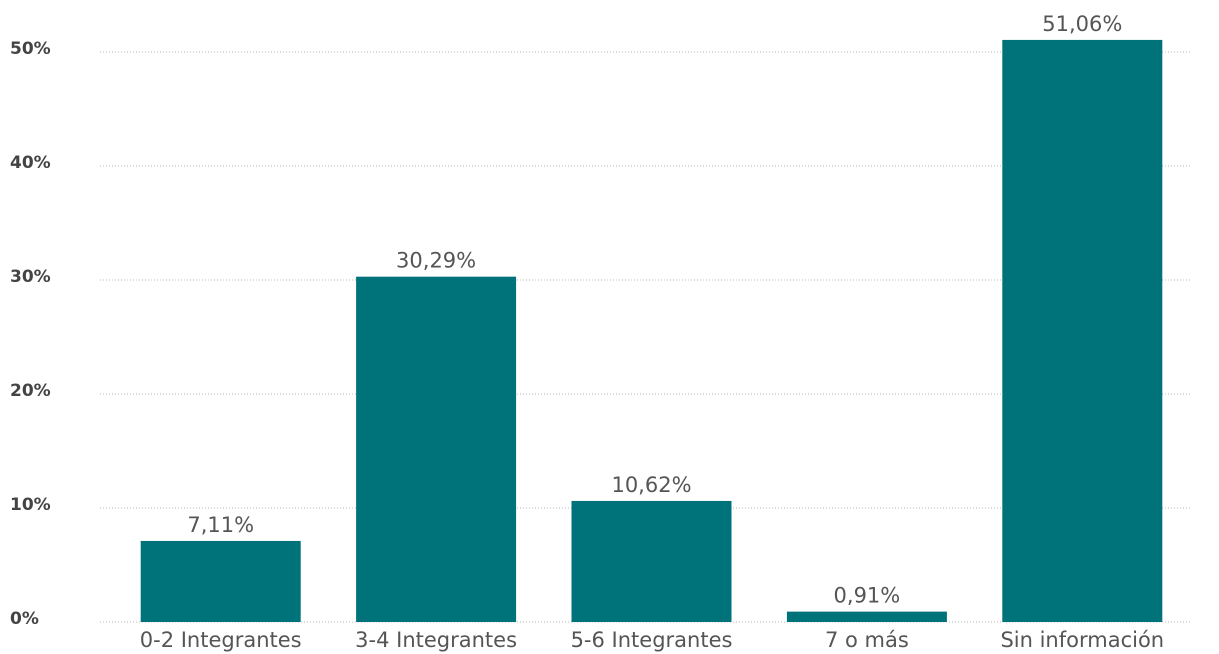 The width and height of the screenshot is (1219, 654). What do you see at coordinates (1082, 24) in the screenshot?
I see `value-label: 51,06%` at bounding box center [1082, 24].